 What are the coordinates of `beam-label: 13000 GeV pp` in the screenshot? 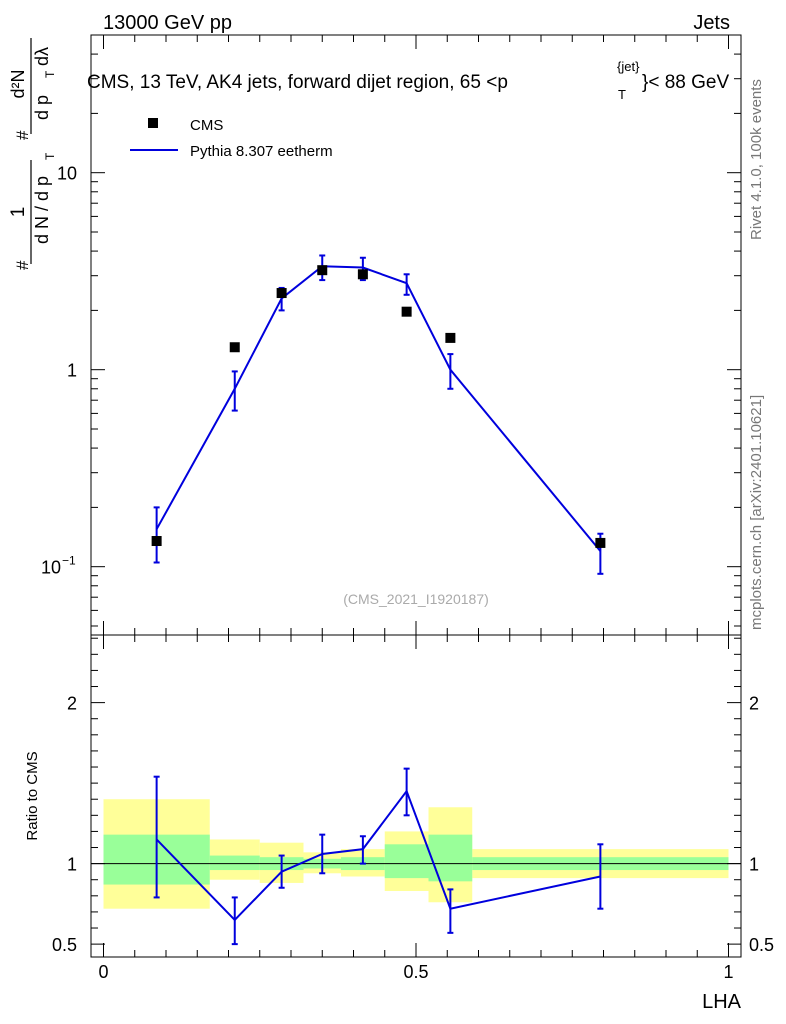 It's located at (167, 23).